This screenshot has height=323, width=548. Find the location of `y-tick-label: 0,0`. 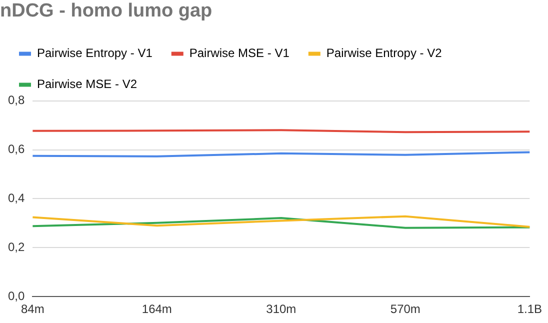

y-tick-label: 0,0 is located at coordinates (16, 295).